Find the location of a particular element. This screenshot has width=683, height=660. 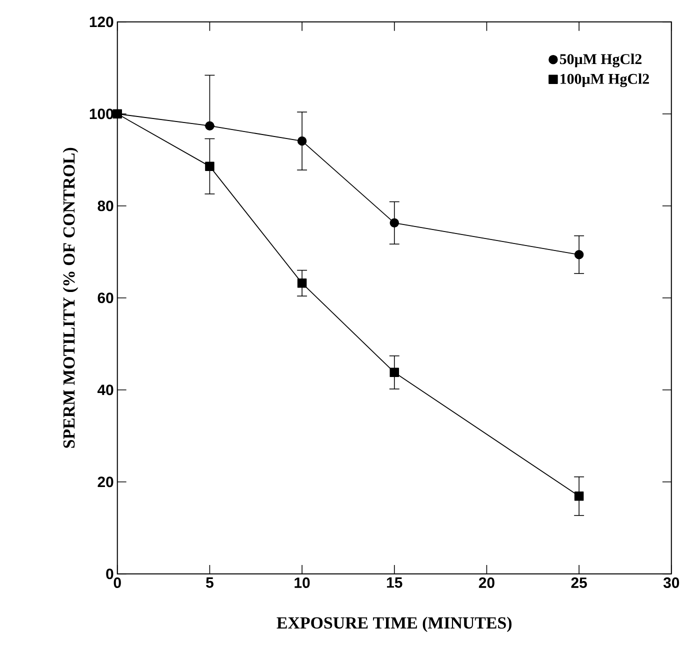

legend-label: 100µM HgCl2 is located at coordinates (604, 80).